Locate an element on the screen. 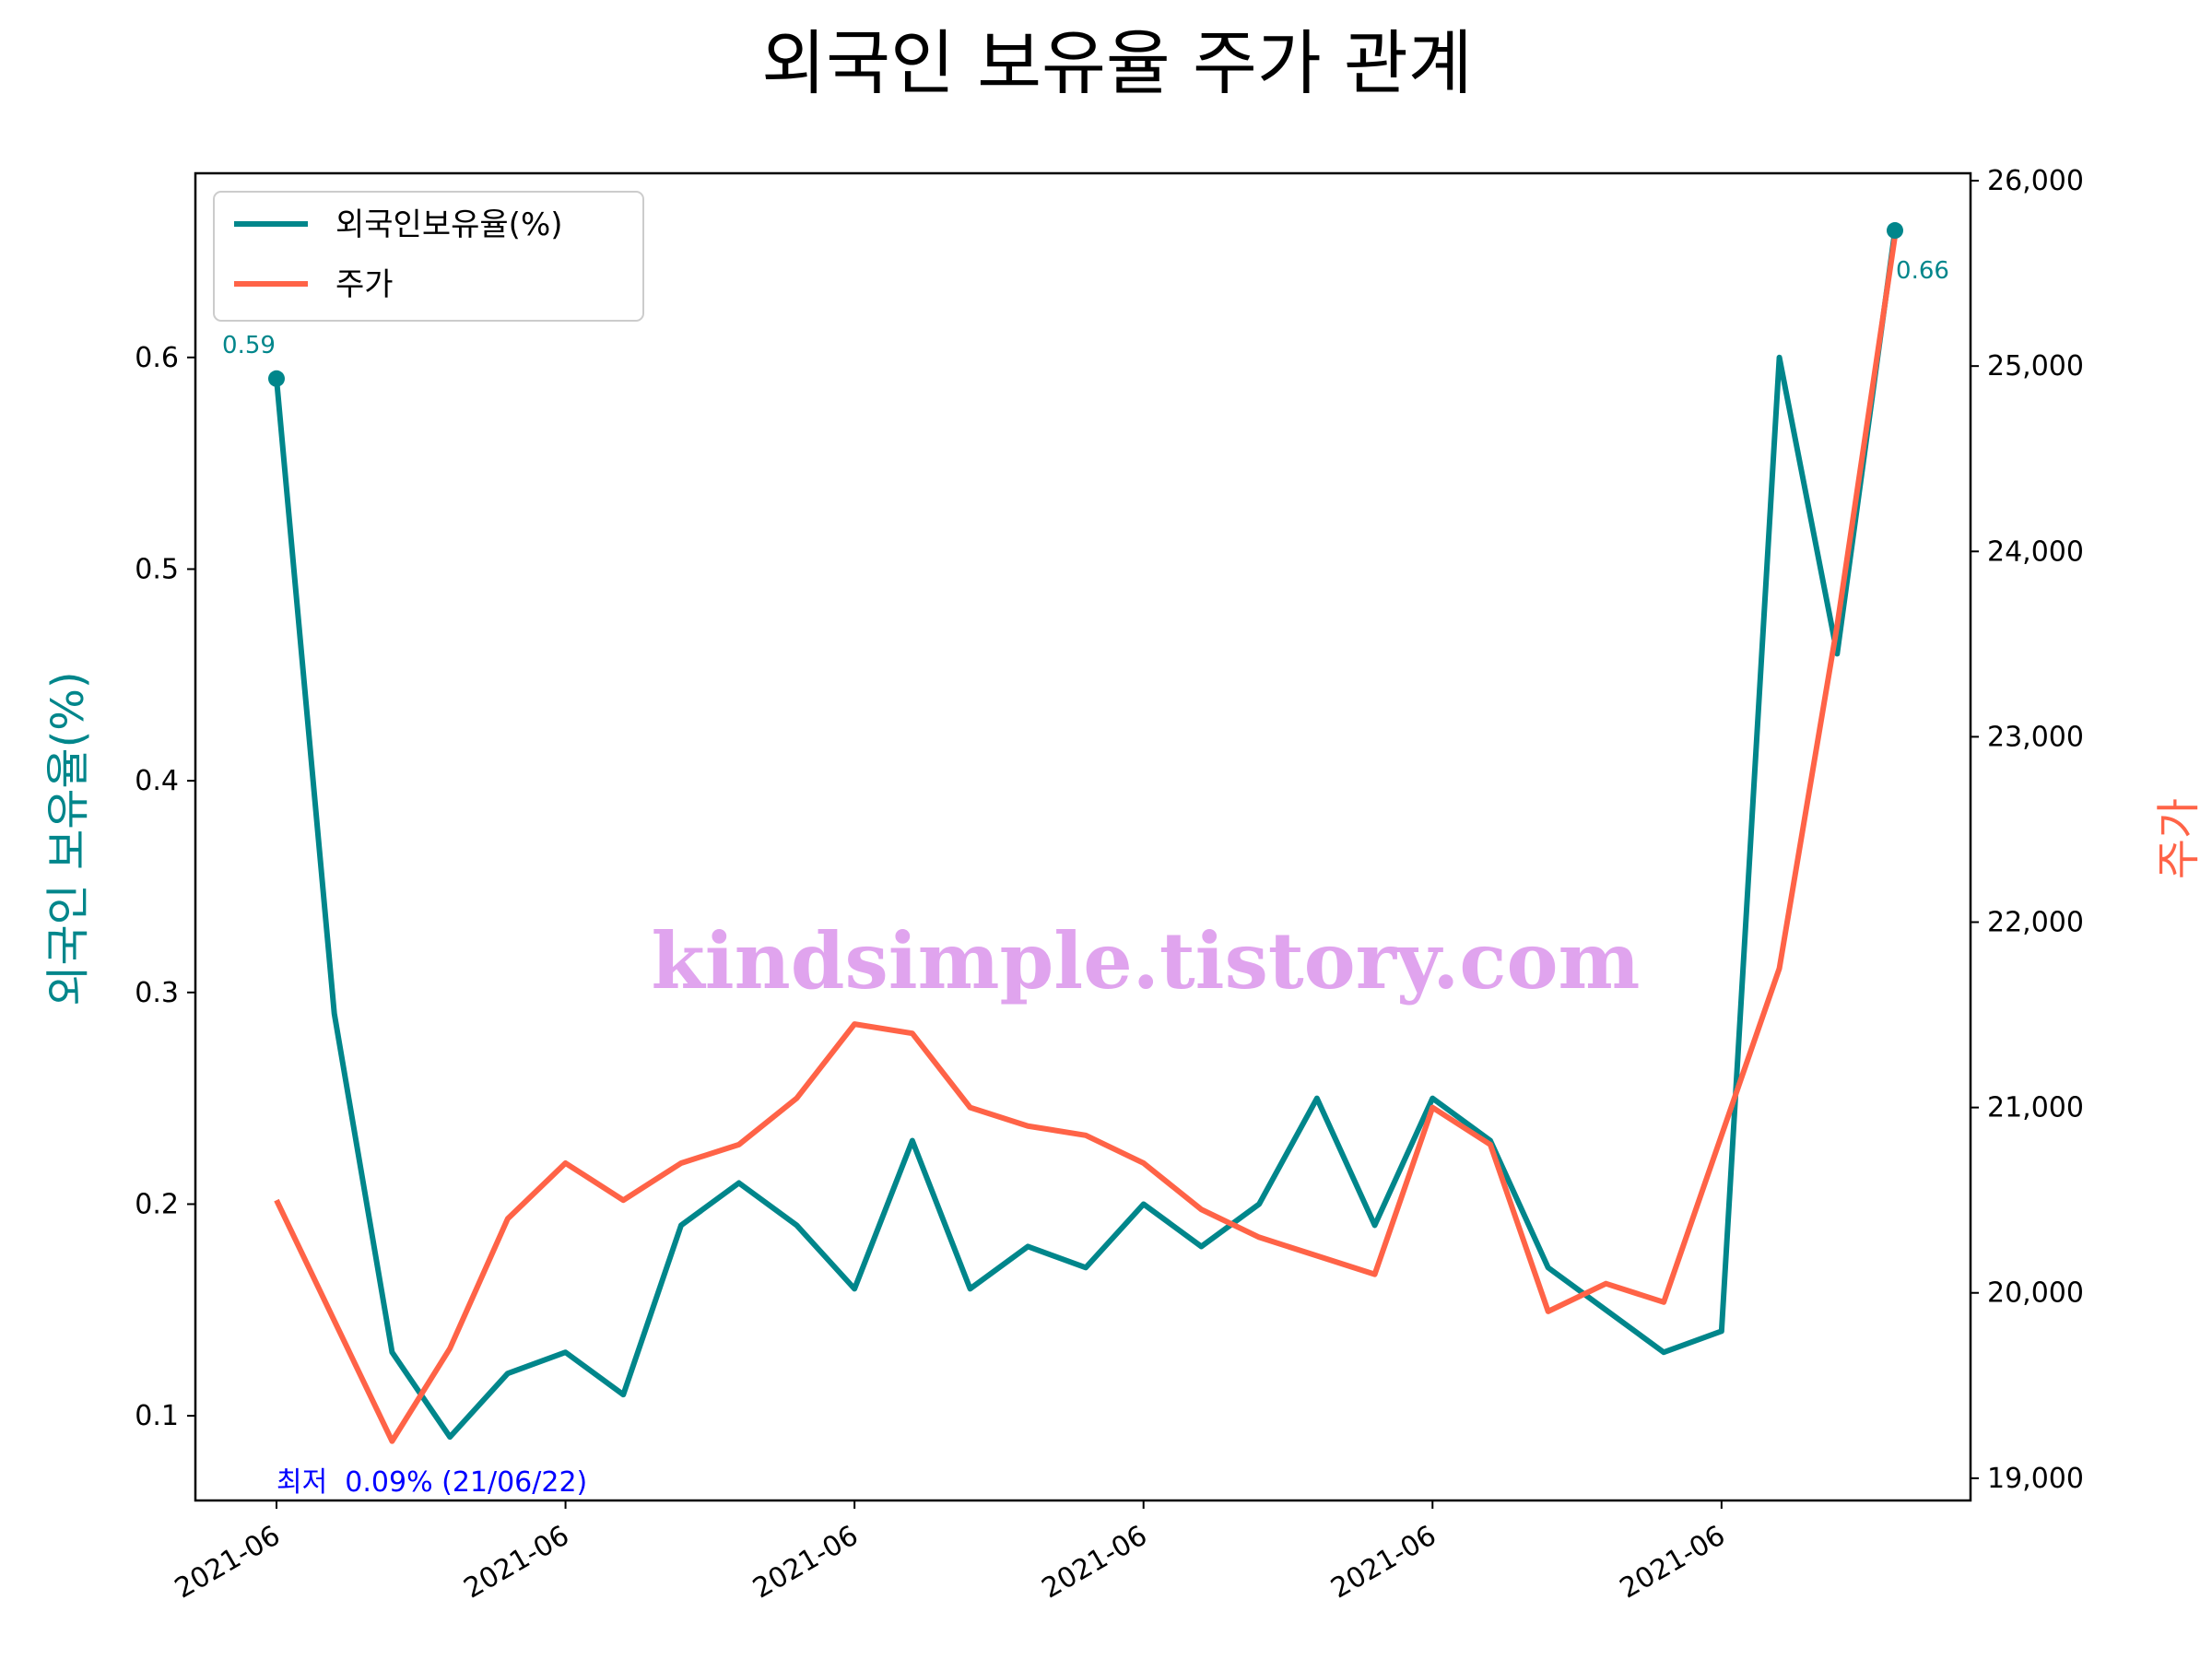  y-right-tick-label: 21,000 is located at coordinates (2035, 1108).